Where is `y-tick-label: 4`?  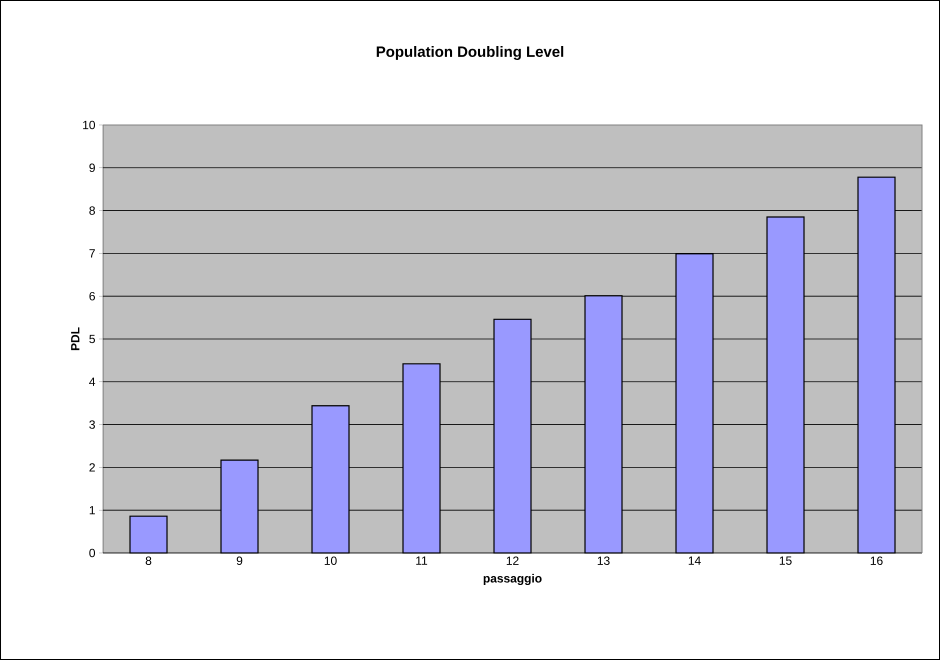
y-tick-label: 4 is located at coordinates (92, 382).